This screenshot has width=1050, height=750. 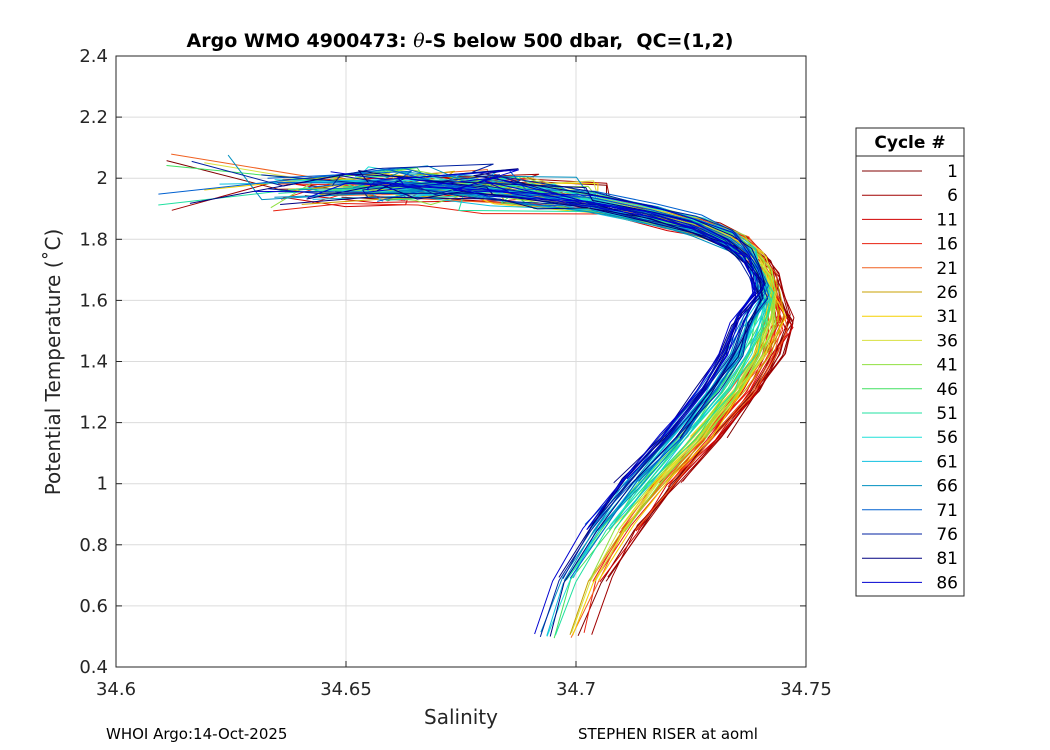 What do you see at coordinates (947, 220) in the screenshot?
I see `legend-label: 11` at bounding box center [947, 220].